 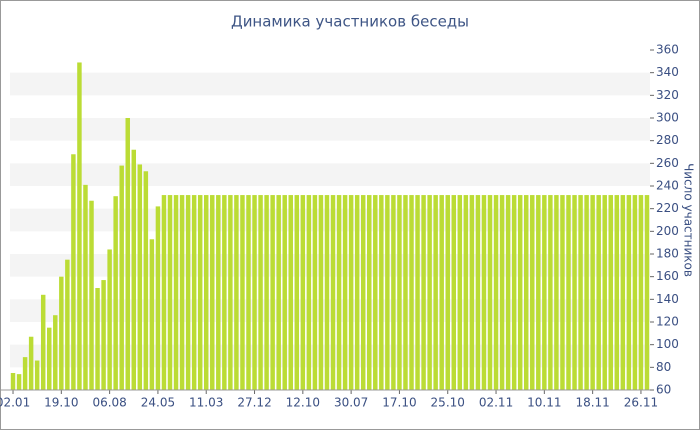 What do you see at coordinates (667, 118) in the screenshot?
I see `y-tick-label: 300` at bounding box center [667, 118].